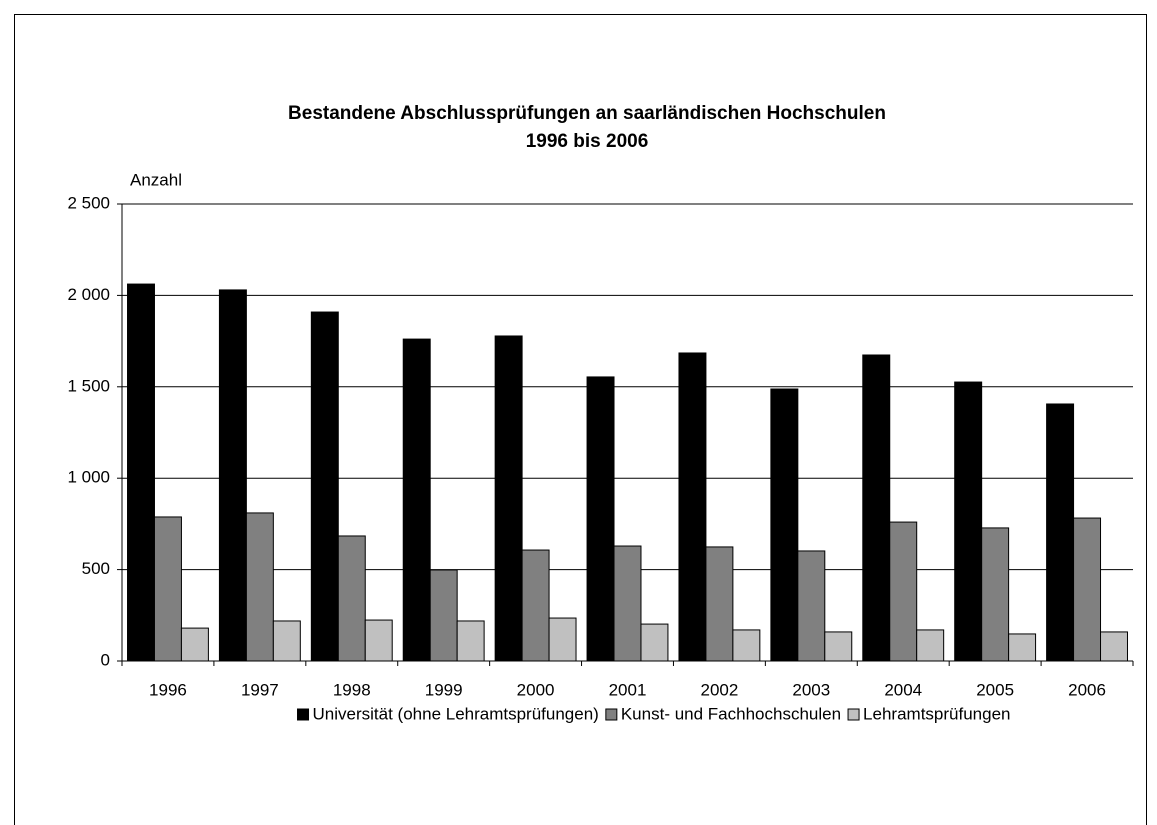  Describe the element at coordinates (352, 689) in the screenshot. I see `x-tick-label: 1998` at that location.